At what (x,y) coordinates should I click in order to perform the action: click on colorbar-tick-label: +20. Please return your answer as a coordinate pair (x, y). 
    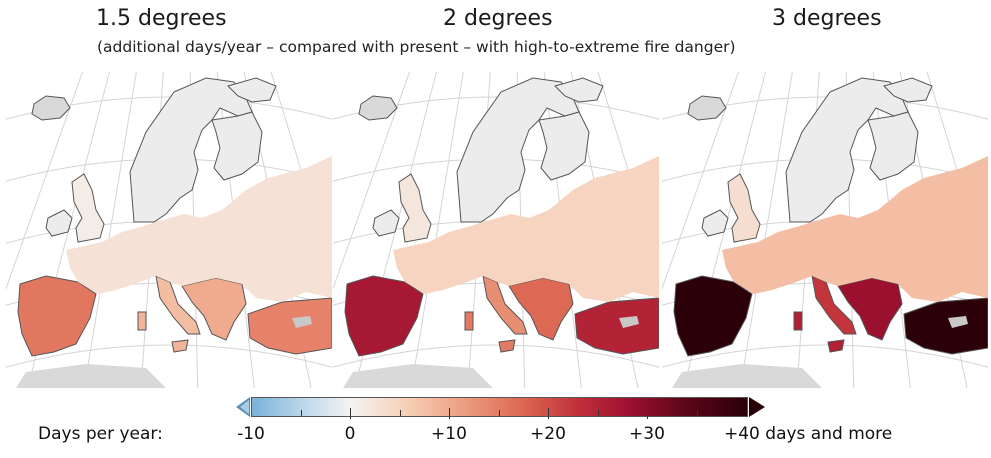
    Looking at the image, I should click on (548, 434).